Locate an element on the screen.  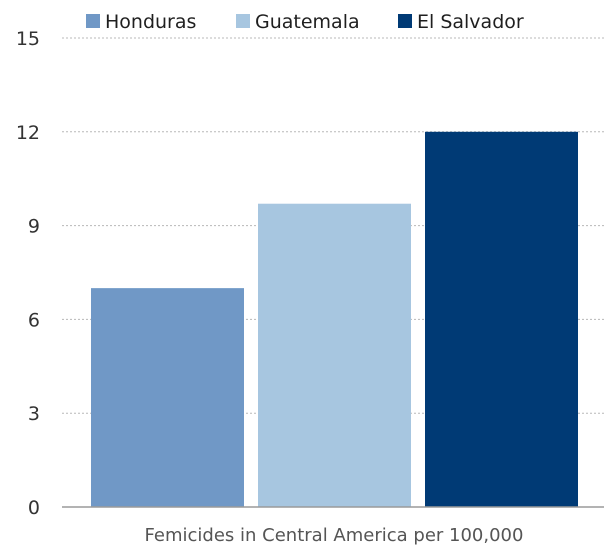
legend-label: El Salvador is located at coordinates (470, 22).